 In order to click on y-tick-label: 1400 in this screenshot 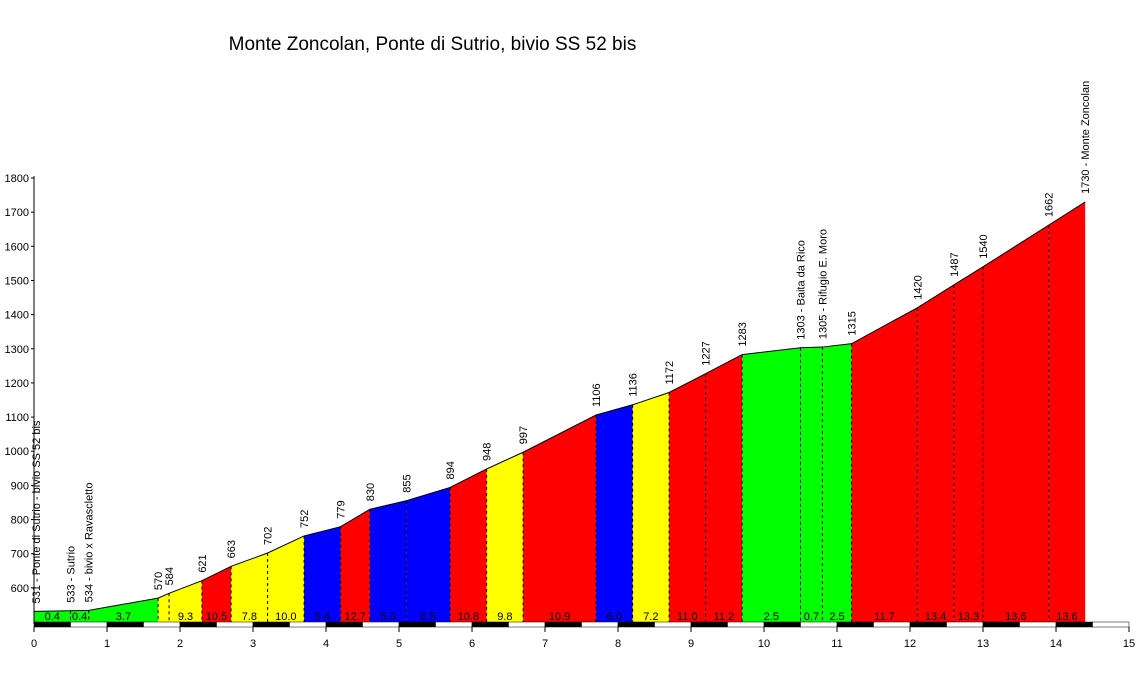, I will do `click(17, 316)`.